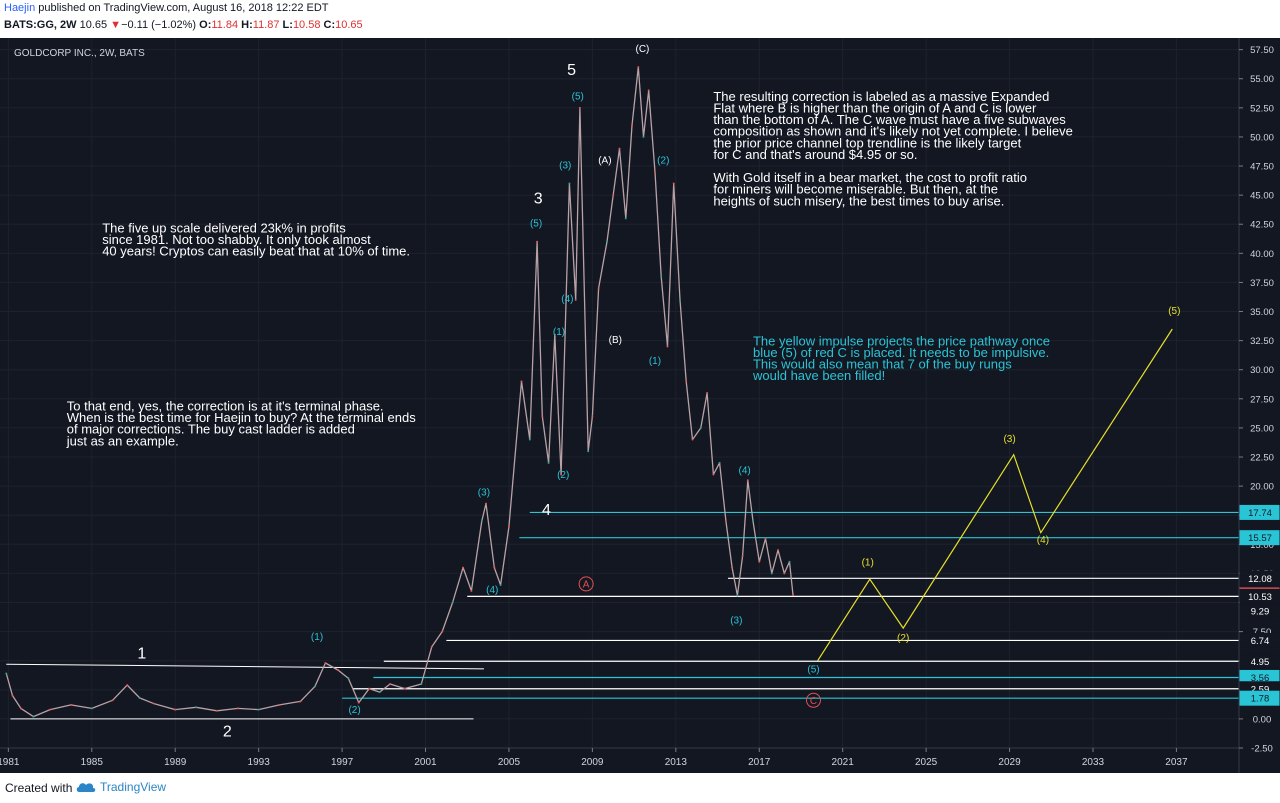 The image size is (1280, 803). I want to click on y-tick-label: 20.00, so click(1262, 487).